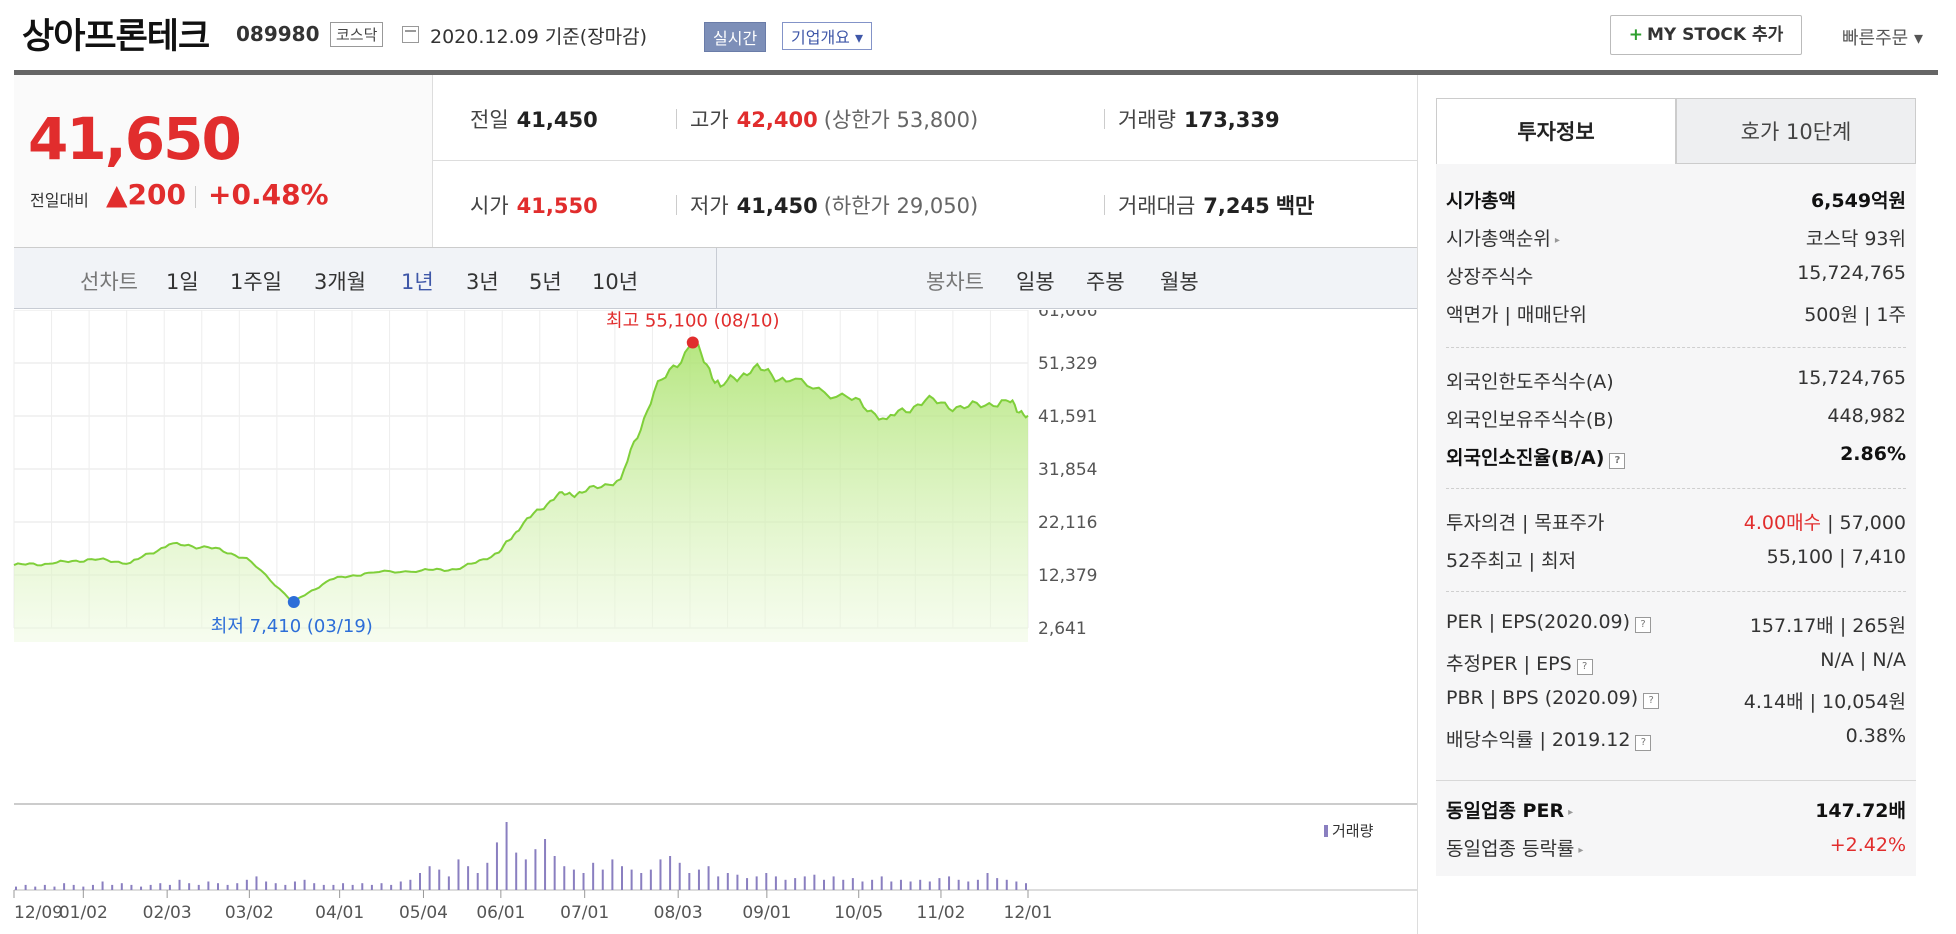  What do you see at coordinates (1796, 131) in the screenshot?
I see `tab-orderbook-10: 호가 10단계` at bounding box center [1796, 131].